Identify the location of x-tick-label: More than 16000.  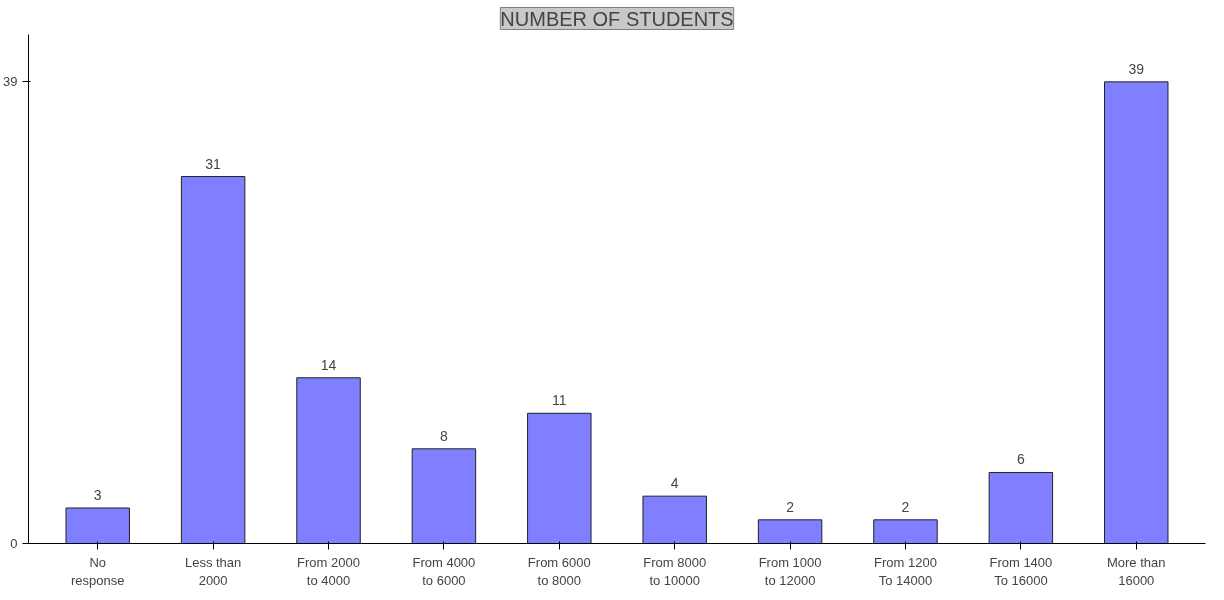
(1136, 571).